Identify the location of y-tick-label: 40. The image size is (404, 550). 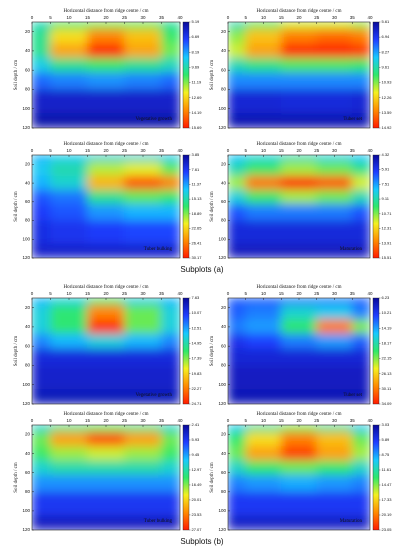
(224, 50).